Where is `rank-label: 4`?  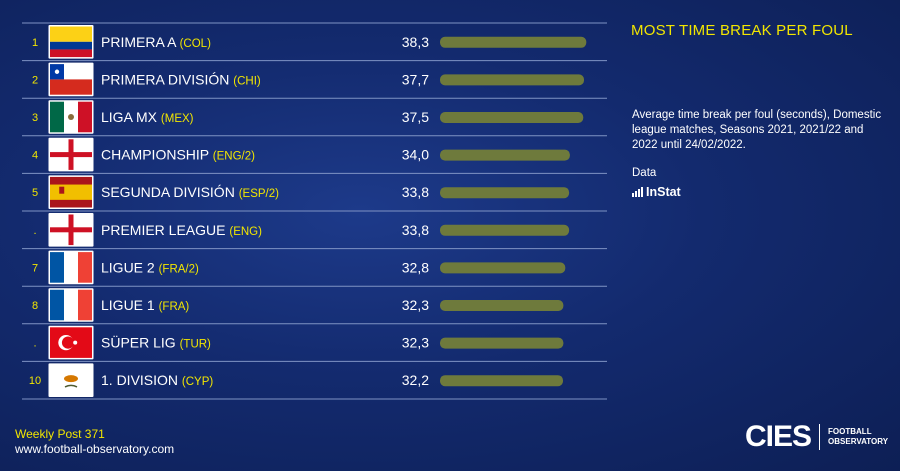
rank-label: 4 is located at coordinates (35, 156).